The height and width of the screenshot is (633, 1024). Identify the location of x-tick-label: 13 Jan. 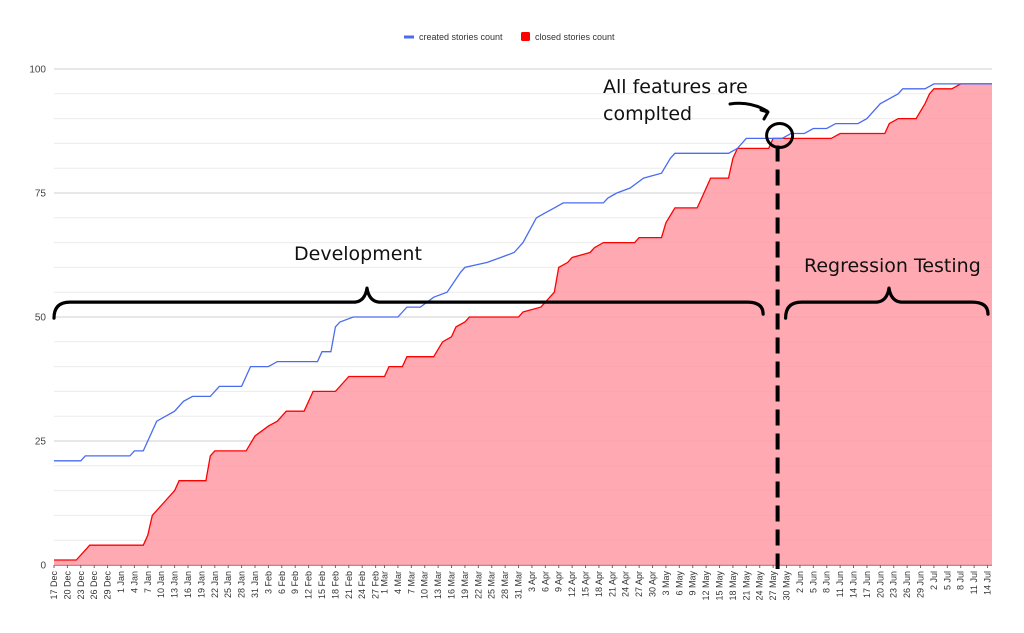
(175, 584).